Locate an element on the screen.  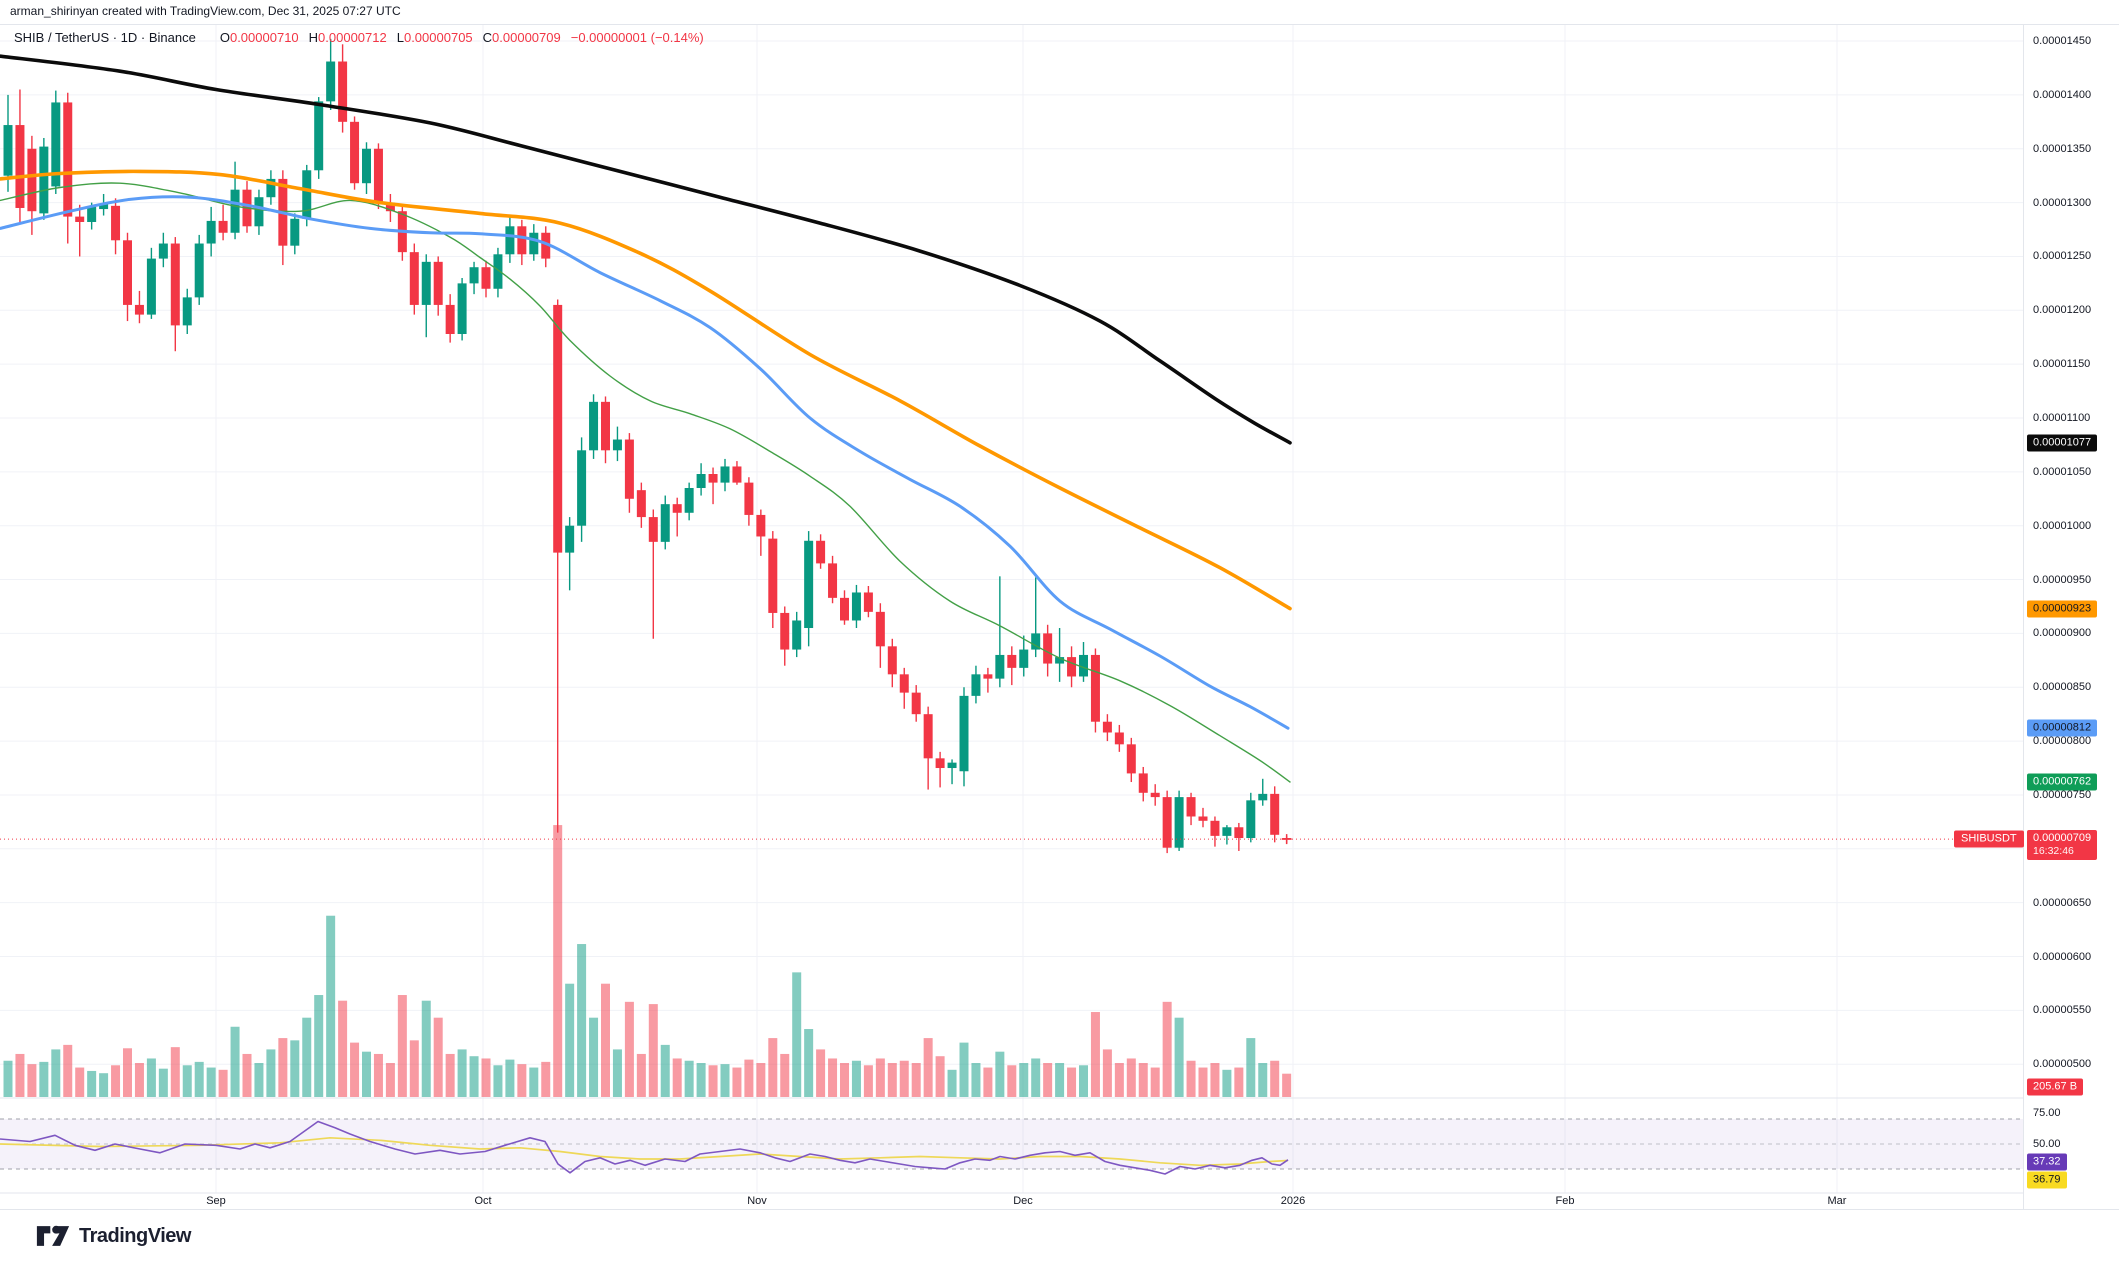
rsi-value-badge: 37.32 is located at coordinates (2047, 1162).